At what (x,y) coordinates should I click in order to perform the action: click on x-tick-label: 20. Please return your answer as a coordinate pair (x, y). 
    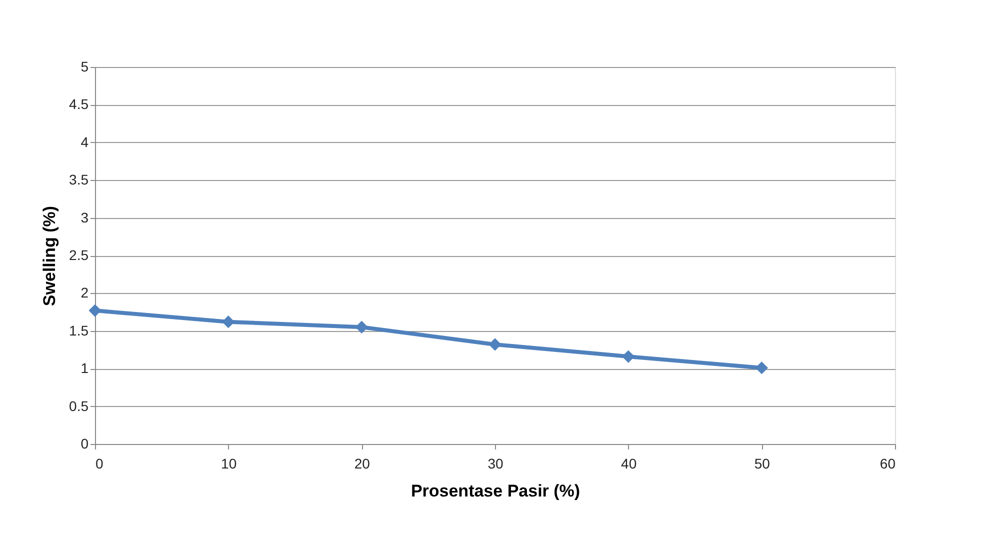
    Looking at the image, I should click on (362, 464).